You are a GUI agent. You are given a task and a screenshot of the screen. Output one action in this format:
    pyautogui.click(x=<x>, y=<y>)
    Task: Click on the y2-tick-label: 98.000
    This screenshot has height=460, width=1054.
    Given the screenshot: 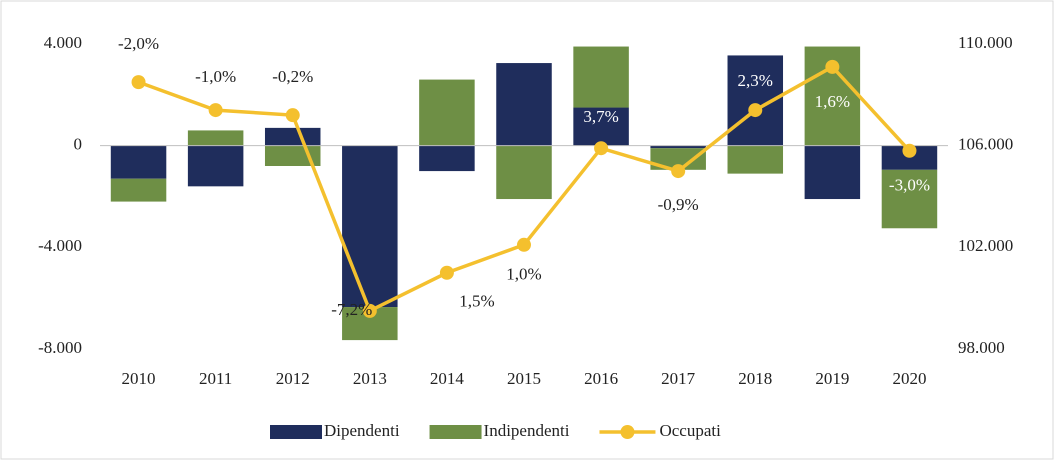 What is the action you would take?
    pyautogui.click(x=981, y=347)
    